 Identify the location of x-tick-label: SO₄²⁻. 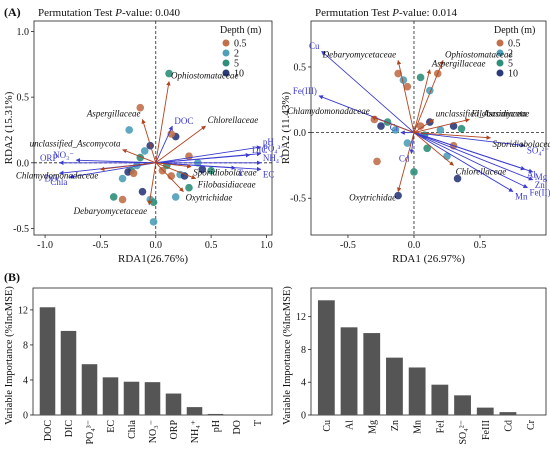
(463, 432).